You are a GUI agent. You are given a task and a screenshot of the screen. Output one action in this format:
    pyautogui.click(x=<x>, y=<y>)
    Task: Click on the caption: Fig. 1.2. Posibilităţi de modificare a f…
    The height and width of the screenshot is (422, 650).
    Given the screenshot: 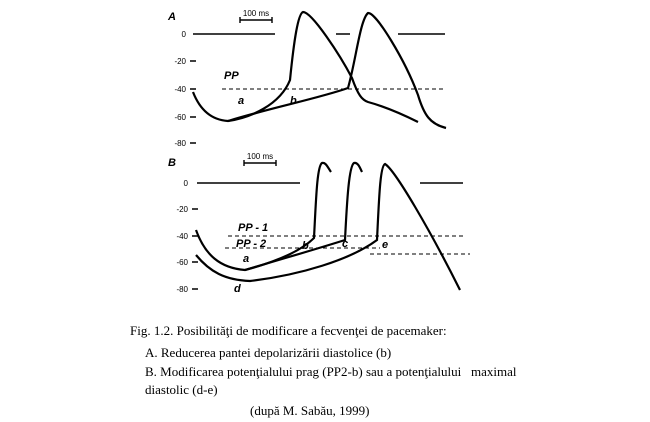 What is the action you would take?
    pyautogui.click(x=323, y=370)
    